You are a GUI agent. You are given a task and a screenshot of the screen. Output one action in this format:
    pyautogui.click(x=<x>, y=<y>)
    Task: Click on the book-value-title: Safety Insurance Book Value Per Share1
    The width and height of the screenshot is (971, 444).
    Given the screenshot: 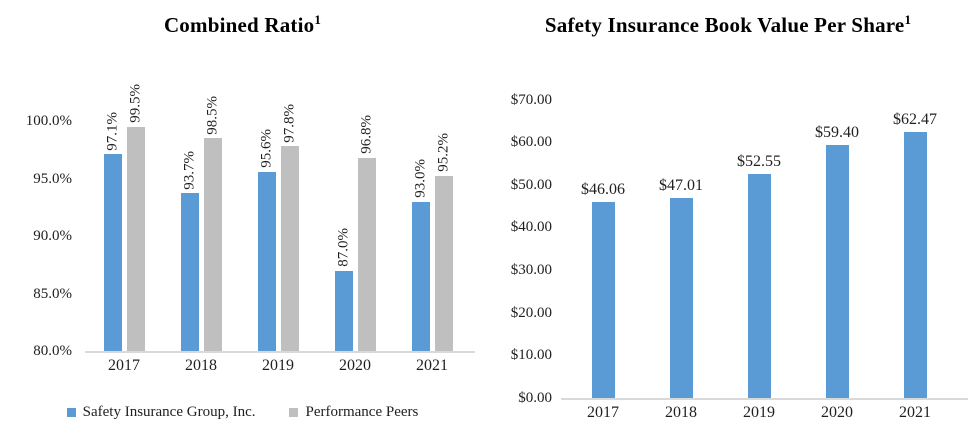 What is the action you would take?
    pyautogui.click(x=728, y=25)
    